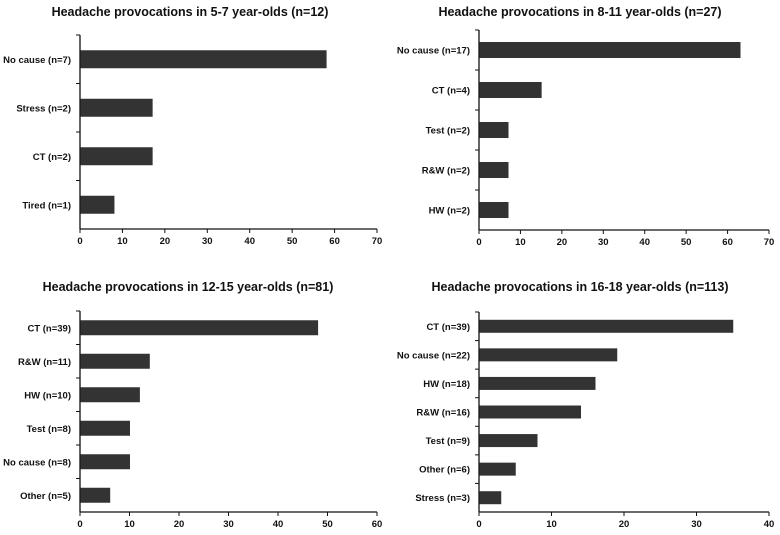 Image resolution: width=780 pixels, height=535 pixels. What do you see at coordinates (45, 496) in the screenshot?
I see `category-label: Other (n=5)` at bounding box center [45, 496].